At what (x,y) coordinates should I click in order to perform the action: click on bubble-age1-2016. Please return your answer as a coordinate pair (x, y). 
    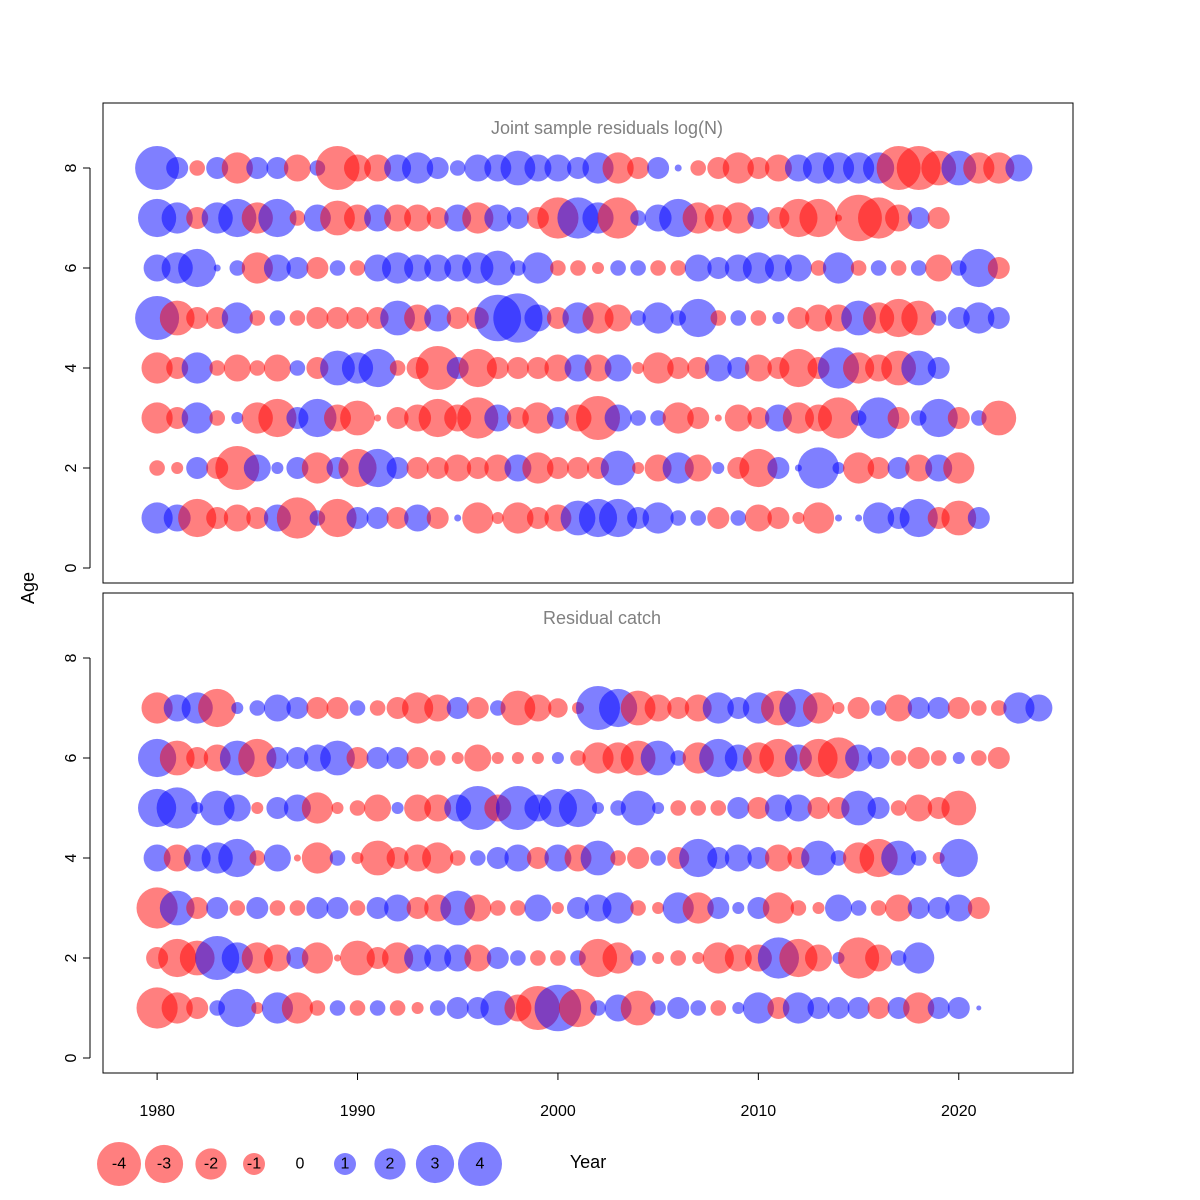
    Looking at the image, I should click on (879, 518).